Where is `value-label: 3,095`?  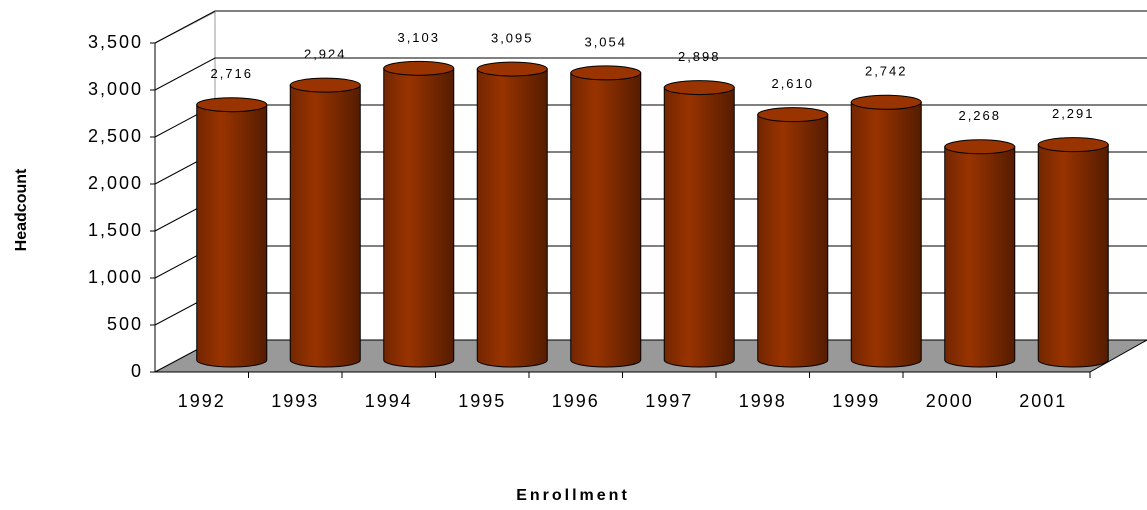
value-label: 3,095 is located at coordinates (512, 38).